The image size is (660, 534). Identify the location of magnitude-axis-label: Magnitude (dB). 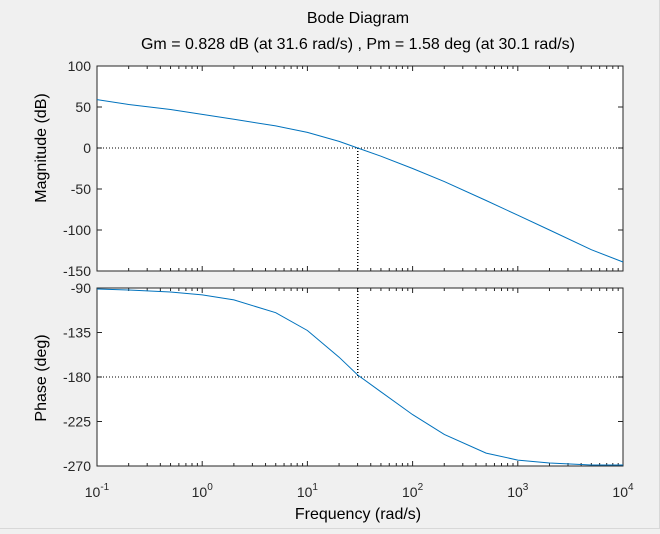
(41, 147).